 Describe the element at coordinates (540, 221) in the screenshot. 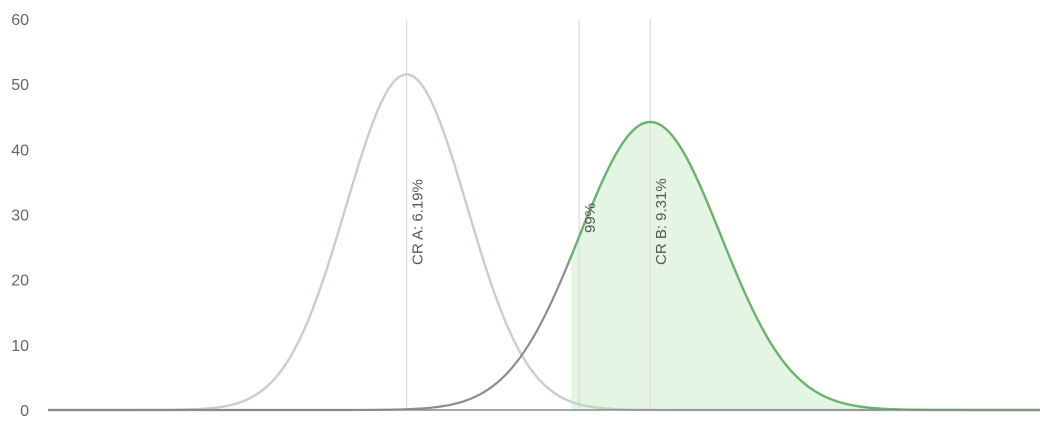

I see `marker-labels: CR A: 6.19% 99% CR B: 9.31%` at that location.